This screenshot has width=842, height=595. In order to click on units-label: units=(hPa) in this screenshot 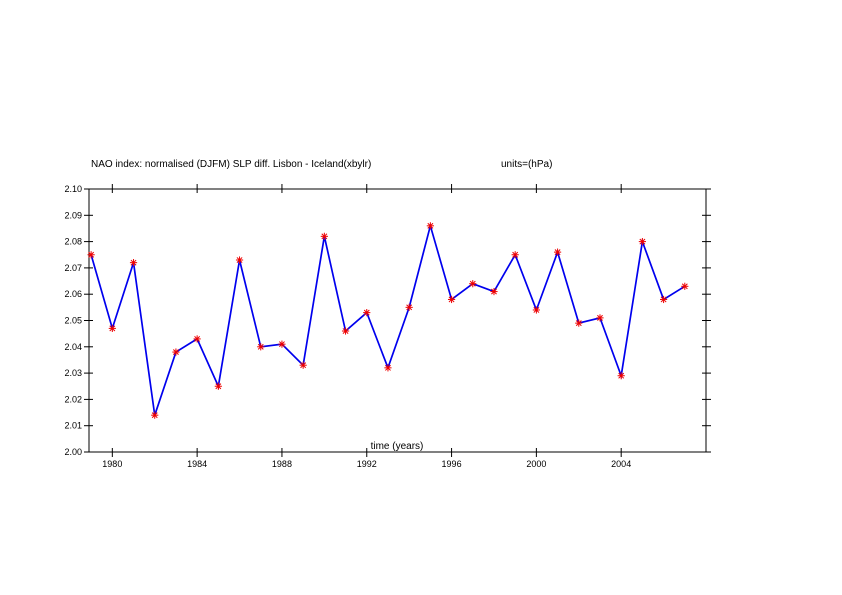, I will do `click(526, 164)`.